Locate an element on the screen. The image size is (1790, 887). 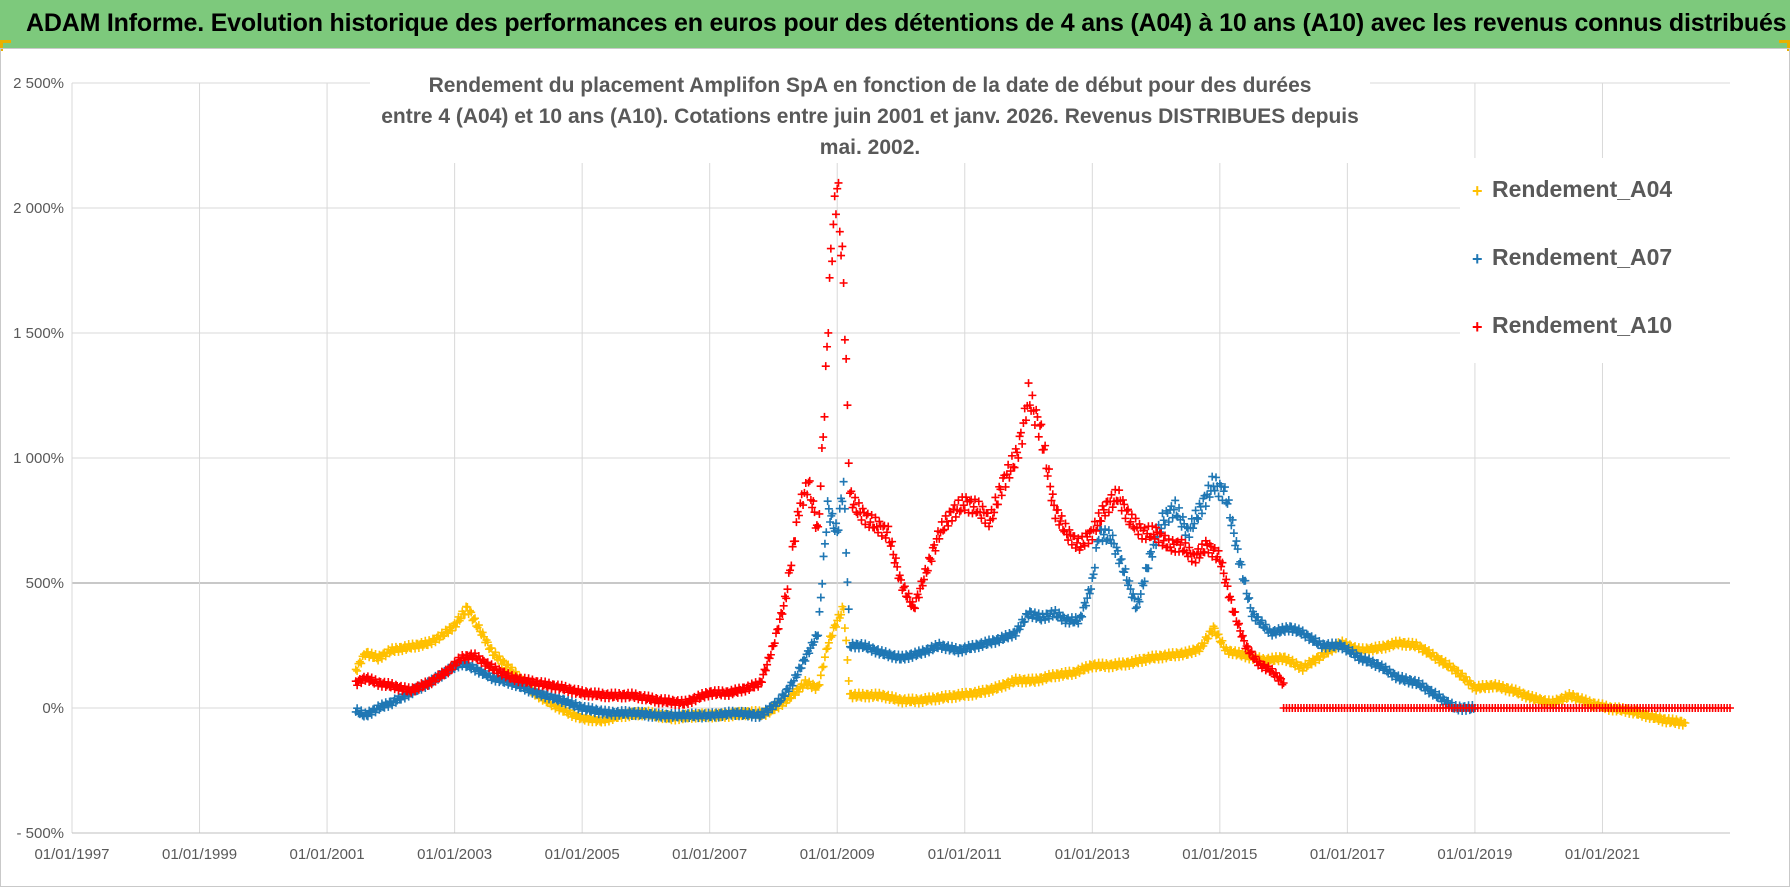
legend-label-a04: Rendement_A04 is located at coordinates (1582, 189).